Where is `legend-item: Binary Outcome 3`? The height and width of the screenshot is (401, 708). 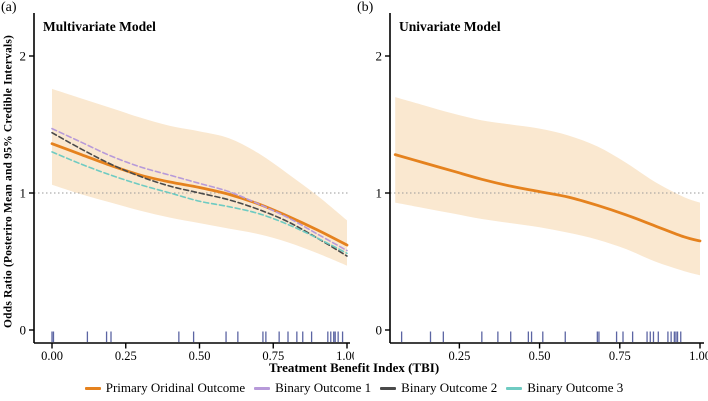
legend-item: Binary Outcome 3 is located at coordinates (564, 388).